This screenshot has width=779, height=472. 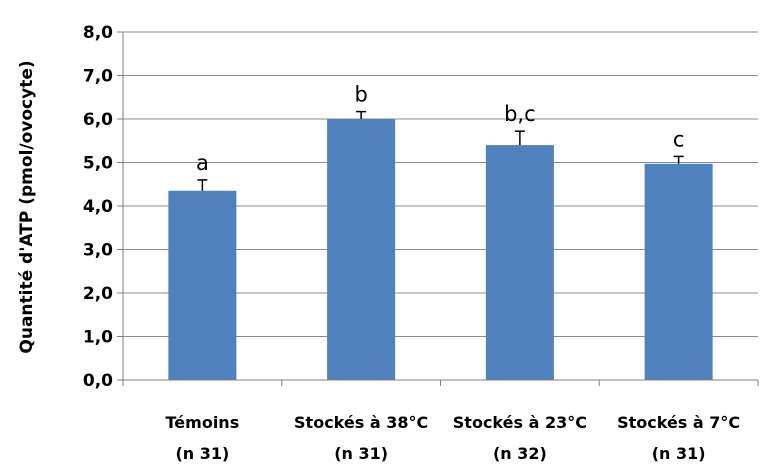 I want to click on y-tick-label: 1,0, so click(x=98, y=338).